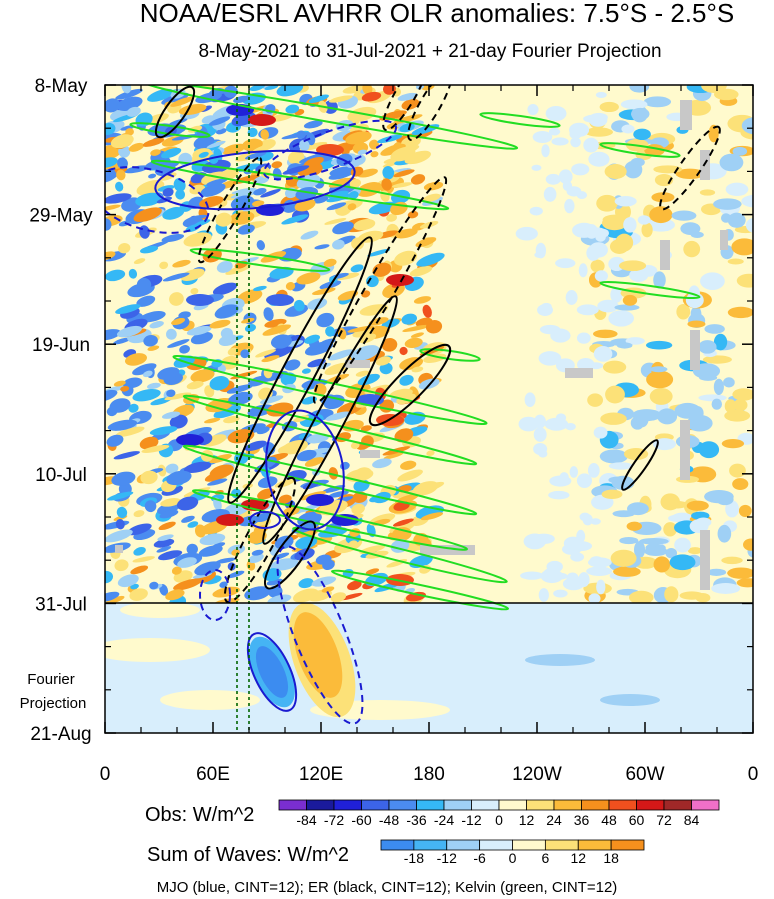 This screenshot has width=774, height=899. I want to click on er-contour, so click(690, 168).